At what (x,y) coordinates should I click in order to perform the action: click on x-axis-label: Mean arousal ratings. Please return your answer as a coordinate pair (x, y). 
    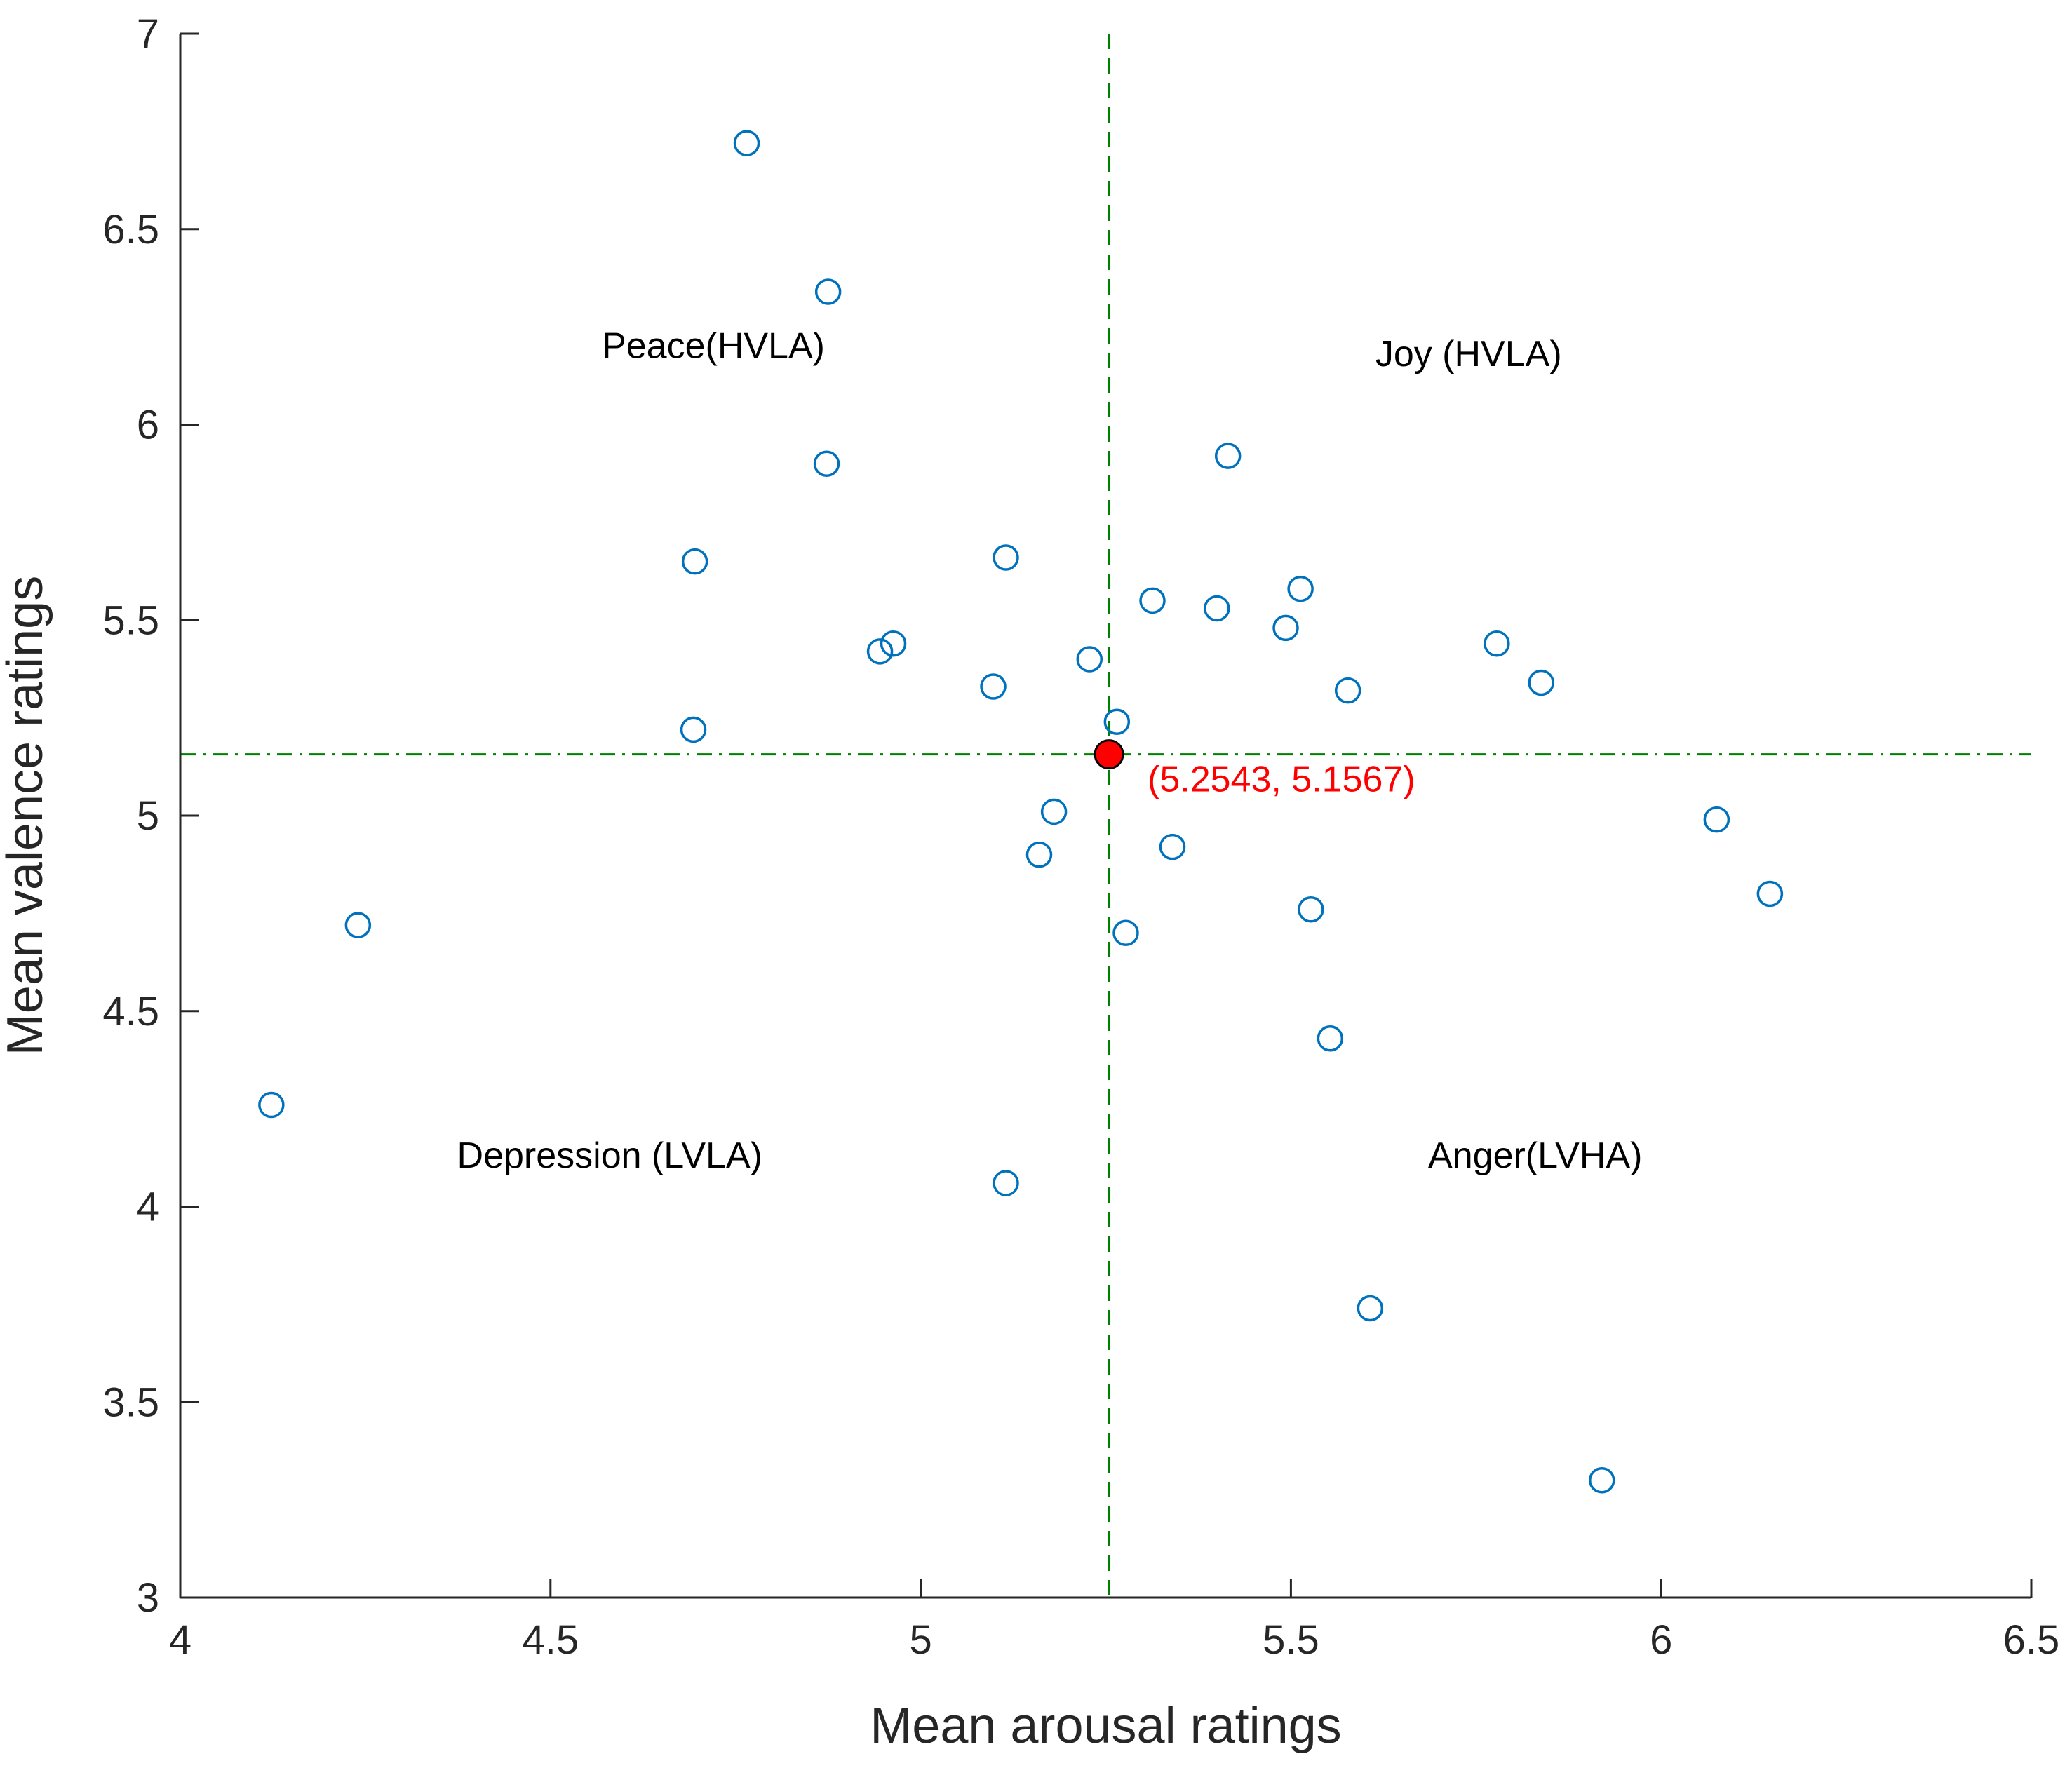
    Looking at the image, I should click on (1105, 1726).